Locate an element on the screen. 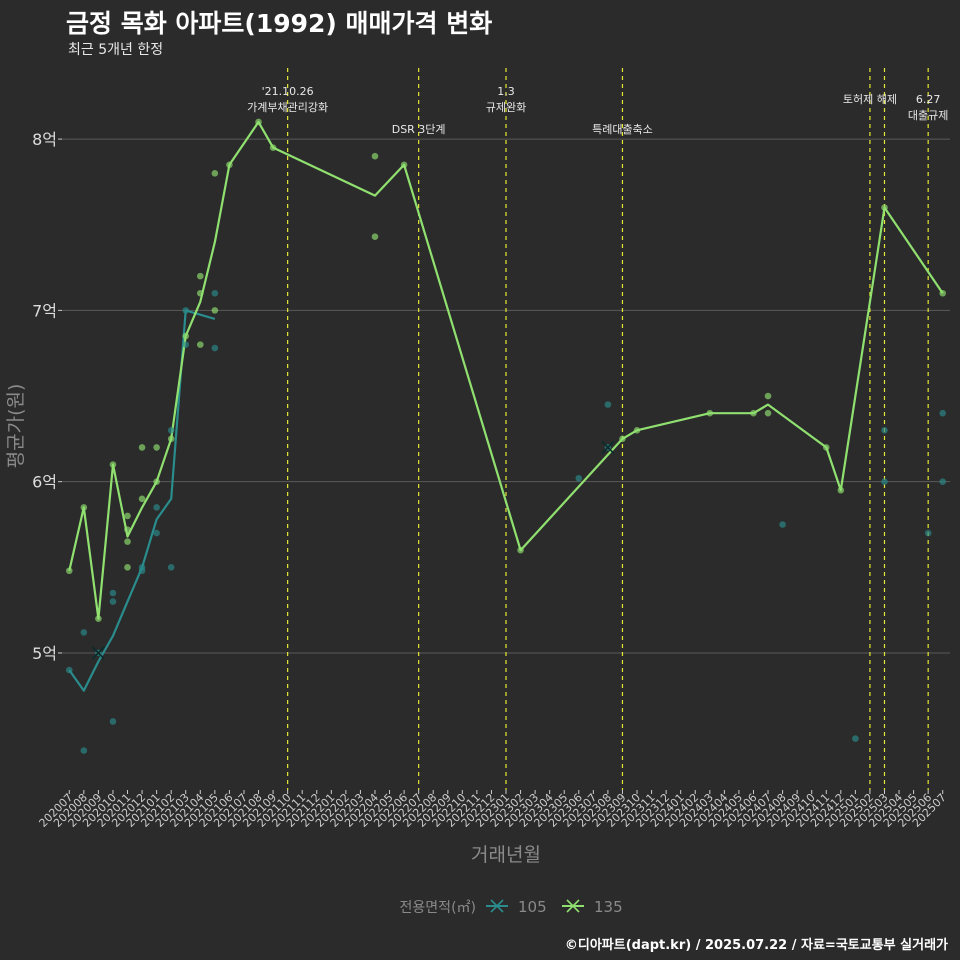 The height and width of the screenshot is (960, 960). legend-title: 전용면적(㎡) is located at coordinates (438, 908).